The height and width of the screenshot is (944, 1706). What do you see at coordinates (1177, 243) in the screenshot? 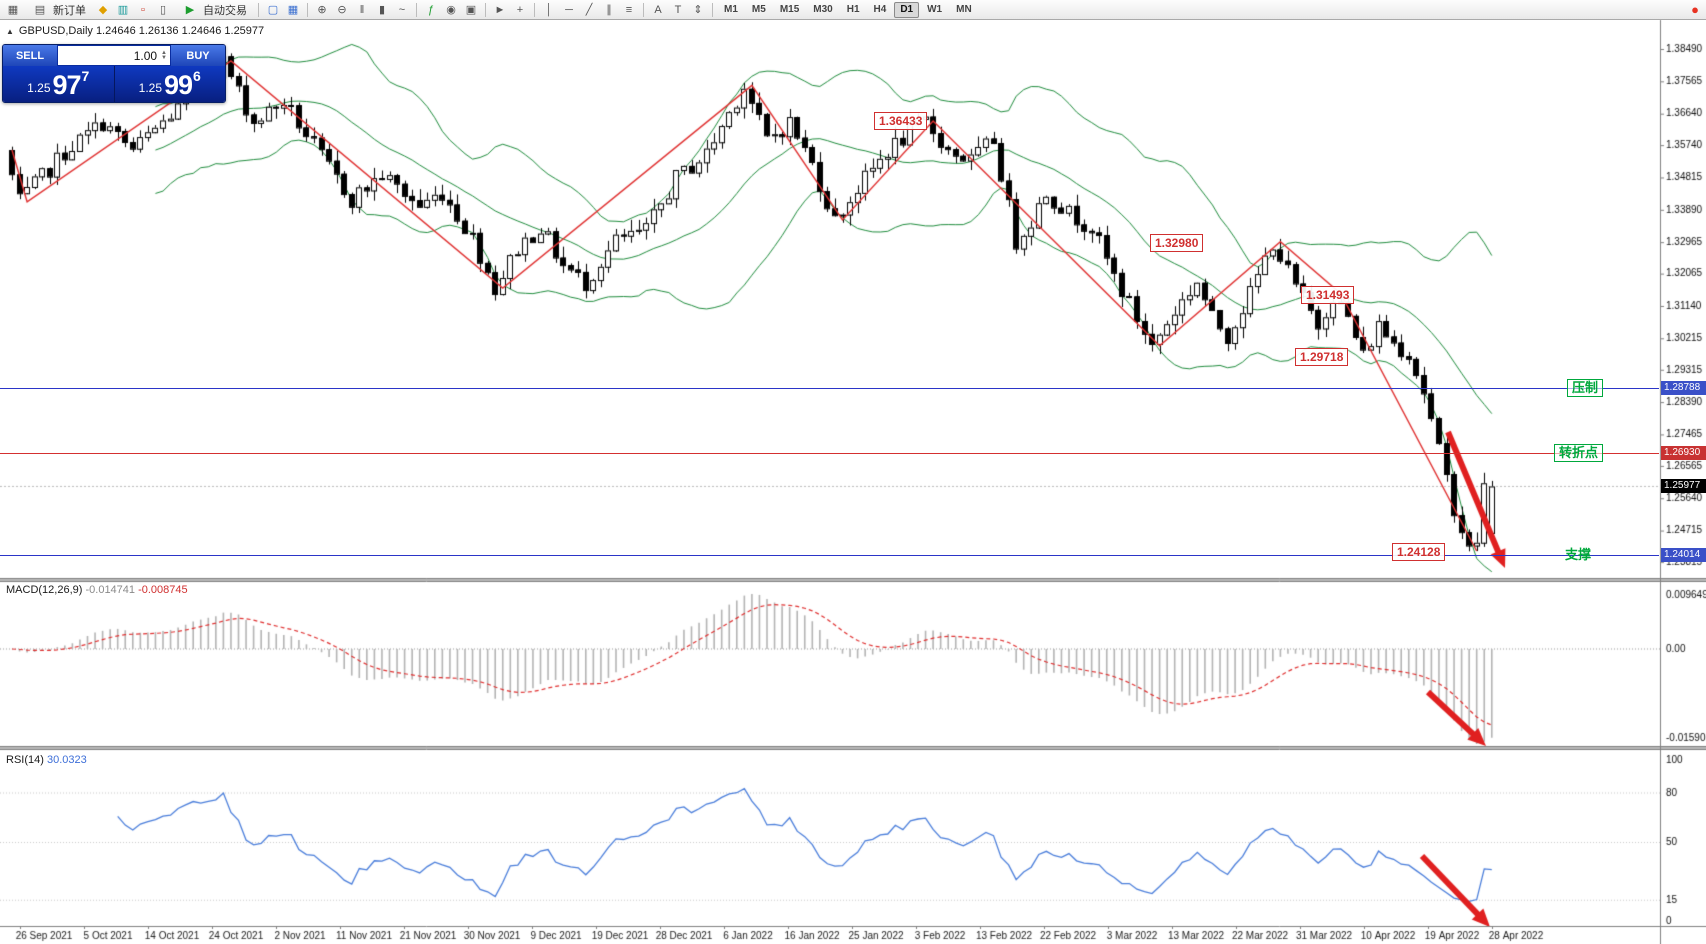
I see `price-flag: 1.32980` at bounding box center [1177, 243].